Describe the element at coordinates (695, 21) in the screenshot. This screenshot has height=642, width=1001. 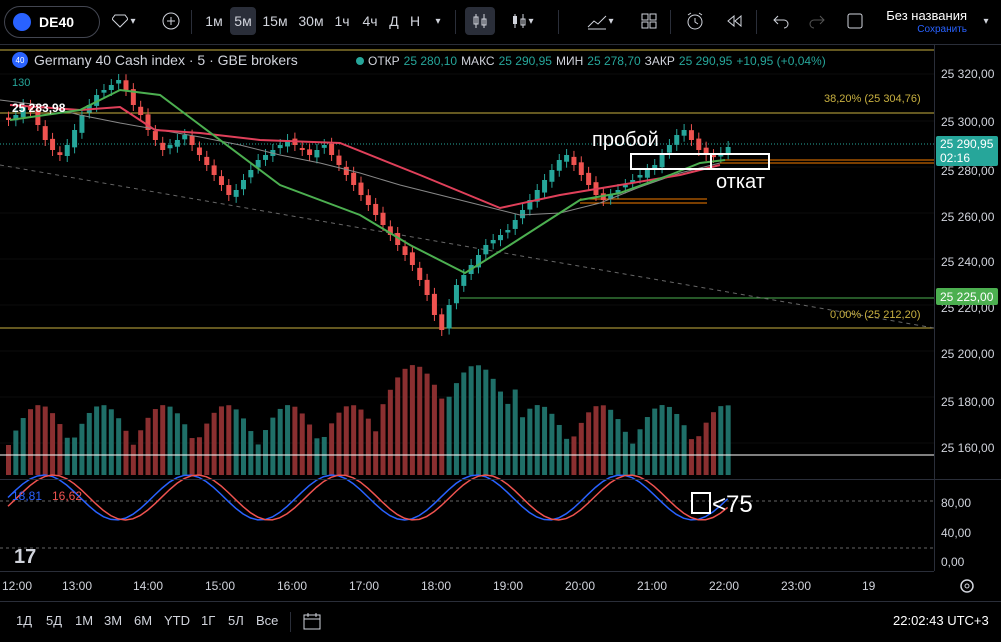
I see `alert-button` at that location.